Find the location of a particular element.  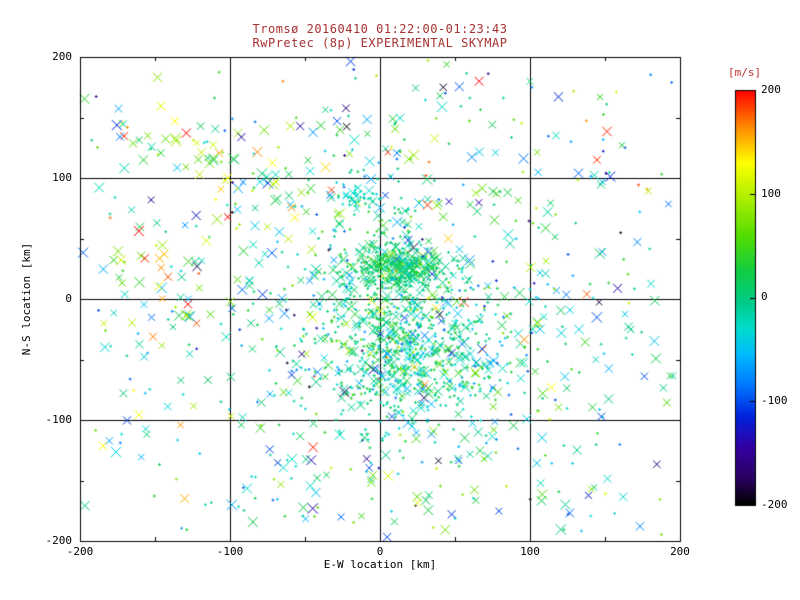

y-tick-label: -200 is located at coordinates (59, 540).